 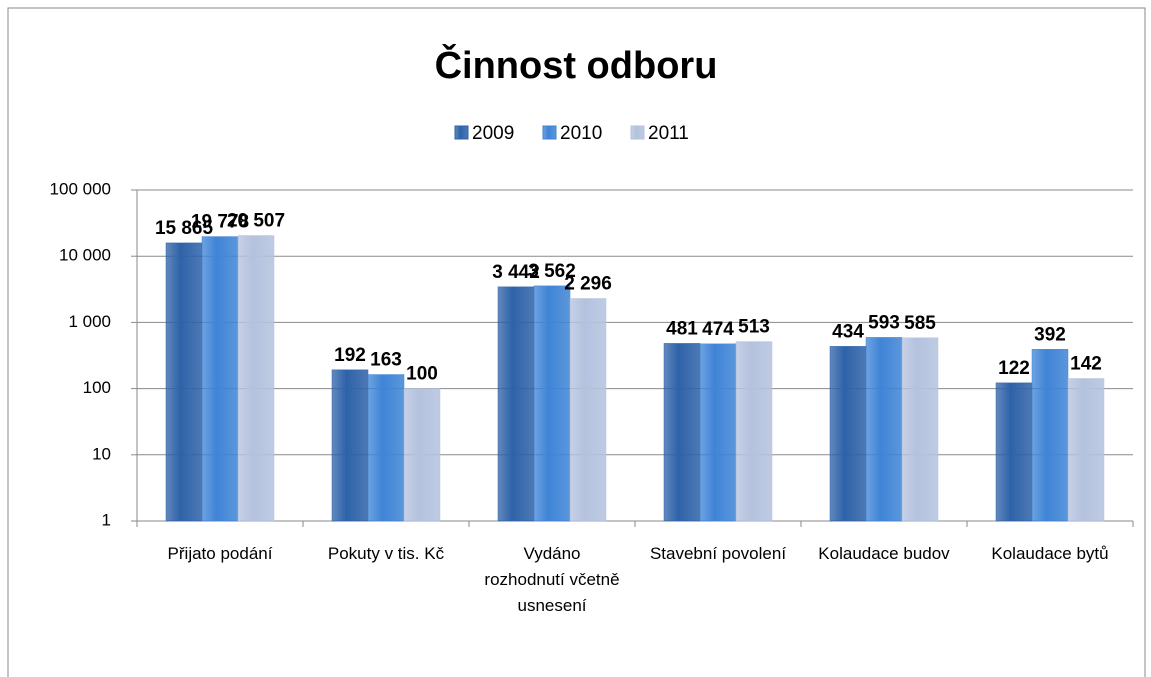 What do you see at coordinates (1086, 364) in the screenshot?
I see `data-label: 142` at bounding box center [1086, 364].